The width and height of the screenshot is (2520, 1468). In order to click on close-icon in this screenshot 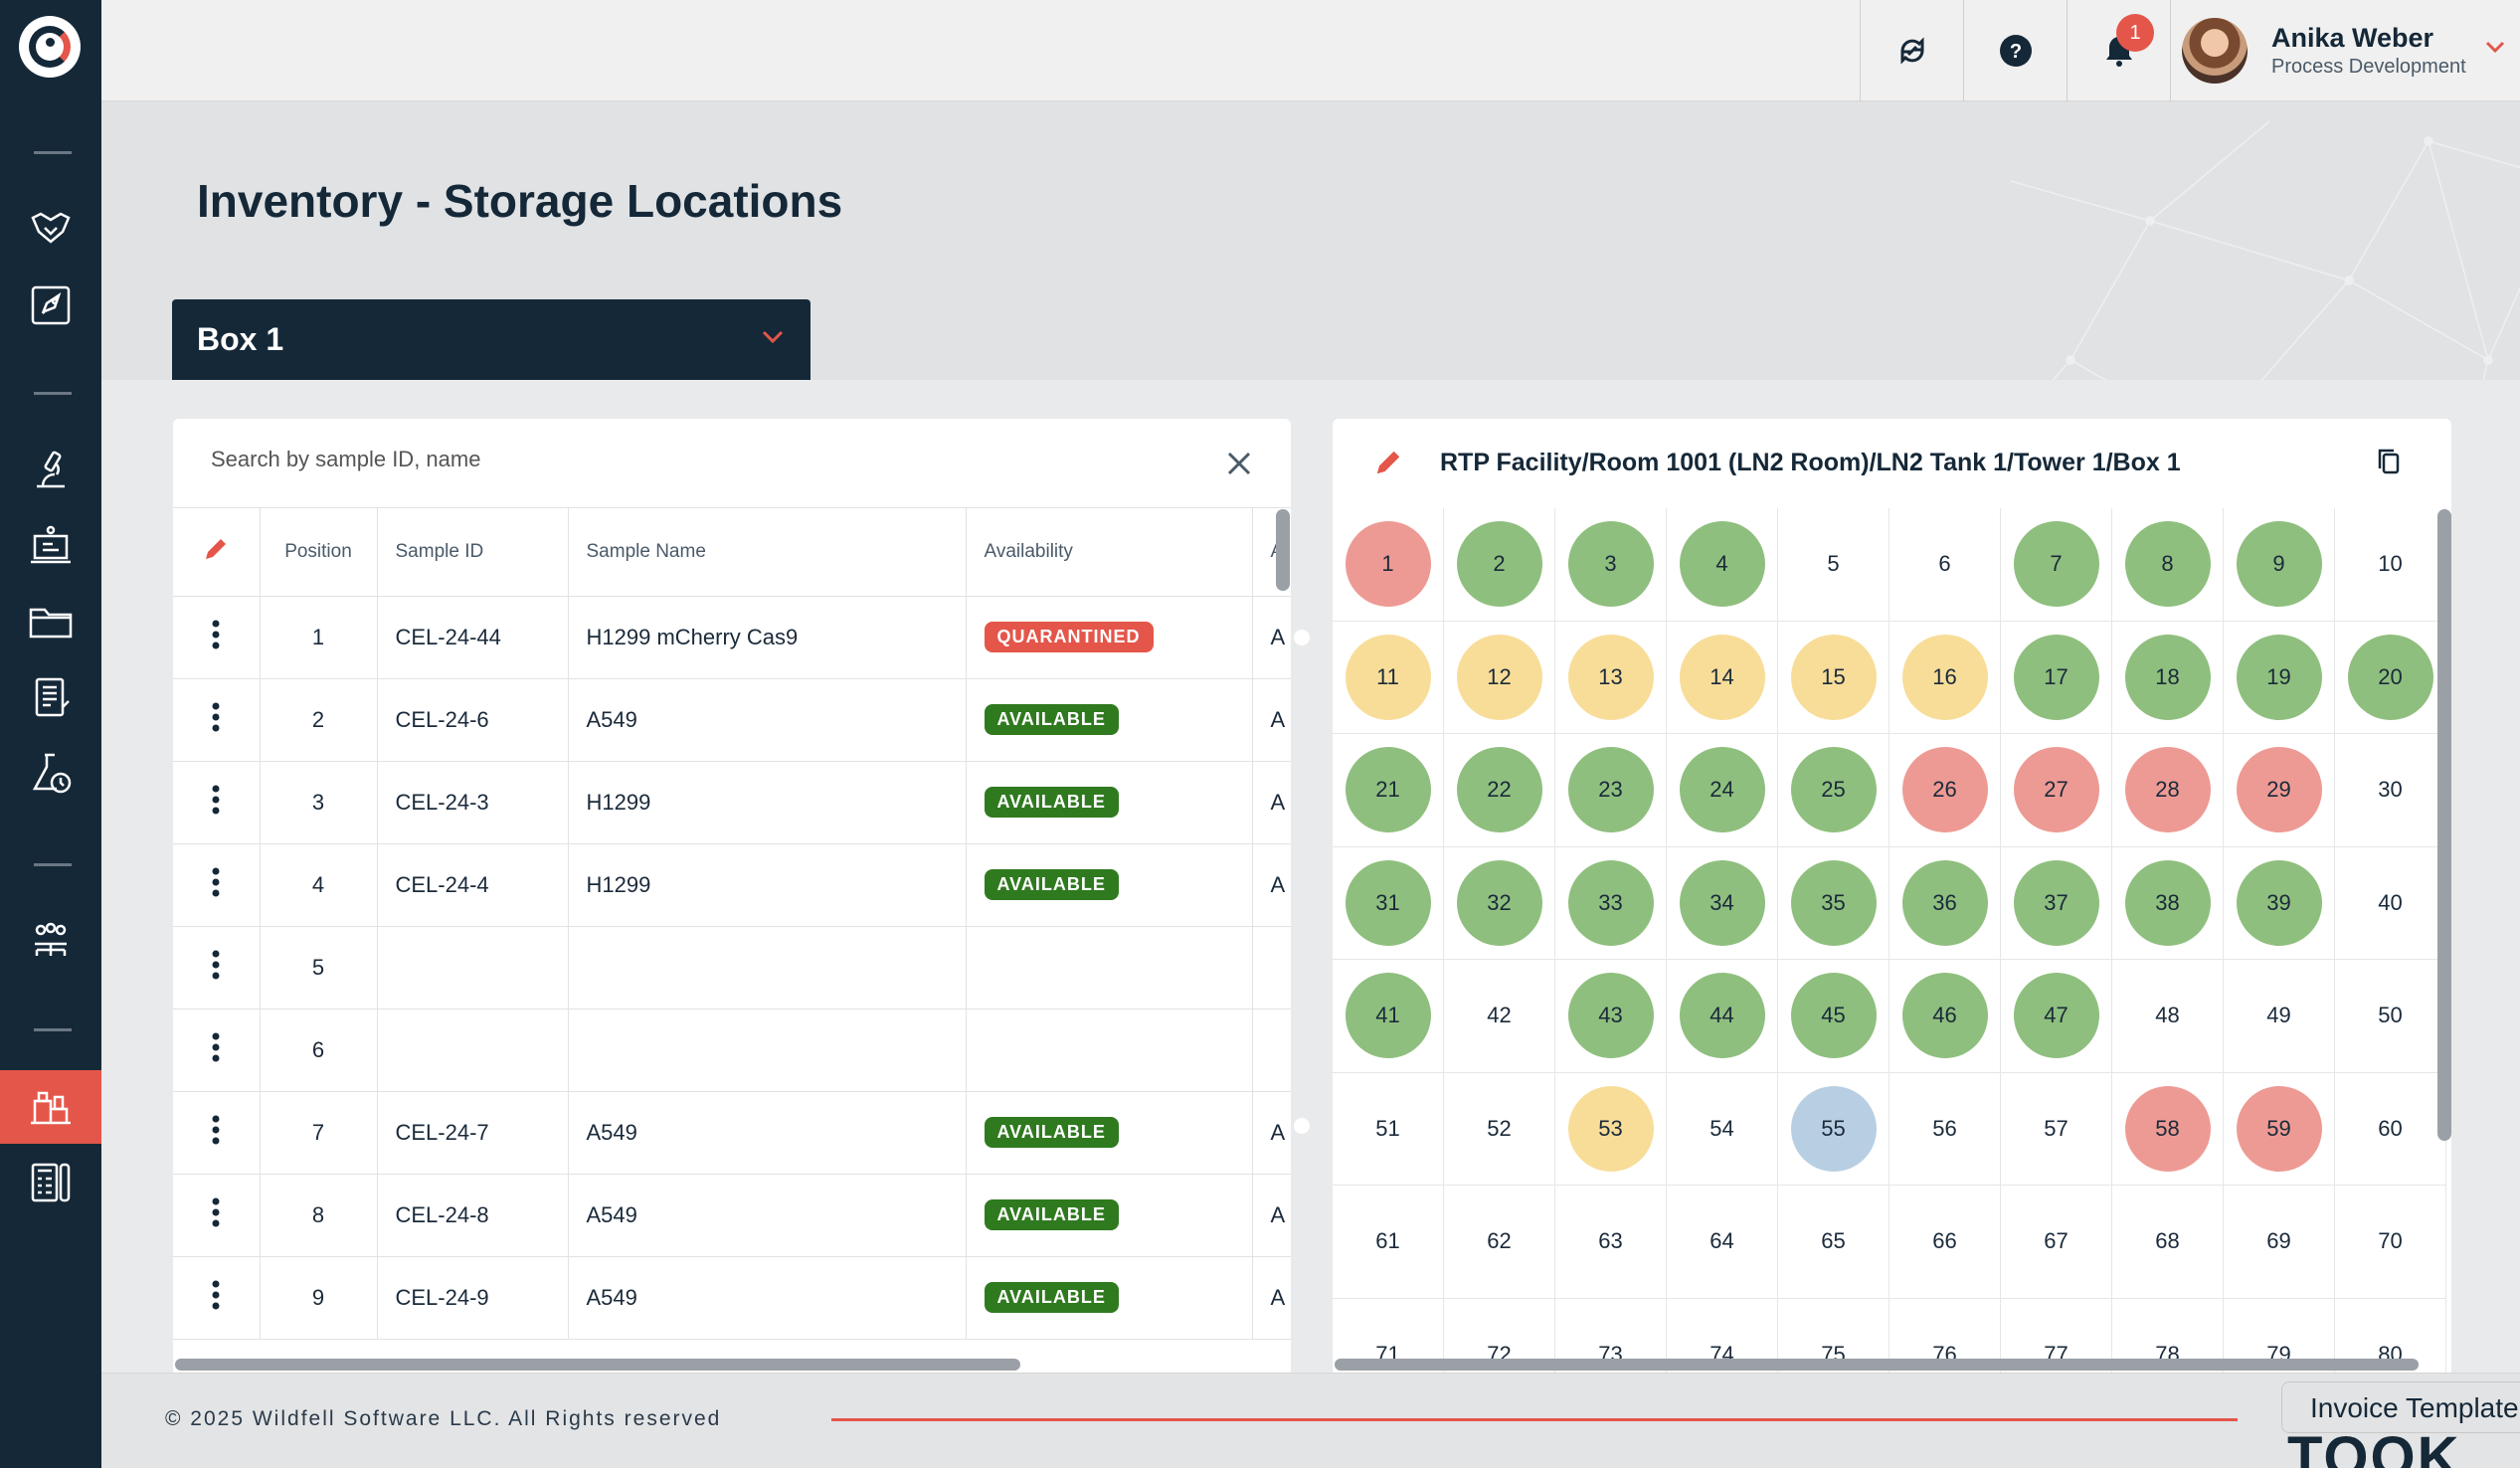, I will do `click(1239, 463)`.